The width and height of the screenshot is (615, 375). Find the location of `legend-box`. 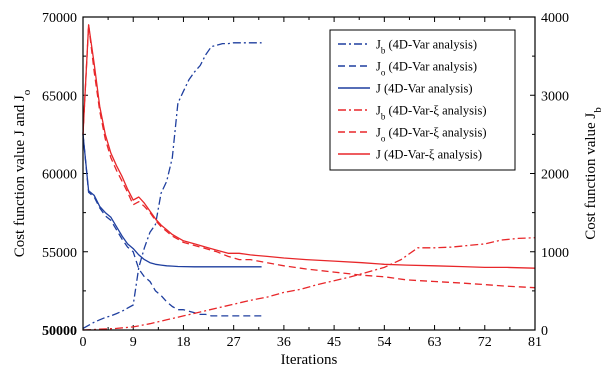

legend-box is located at coordinates (422, 100).